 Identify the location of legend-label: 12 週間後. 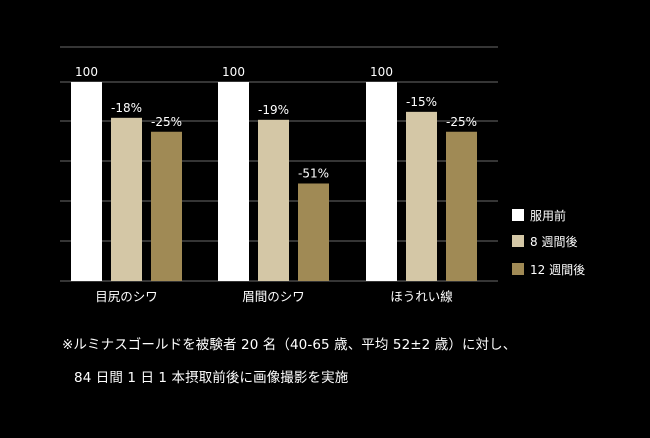
(557, 270).